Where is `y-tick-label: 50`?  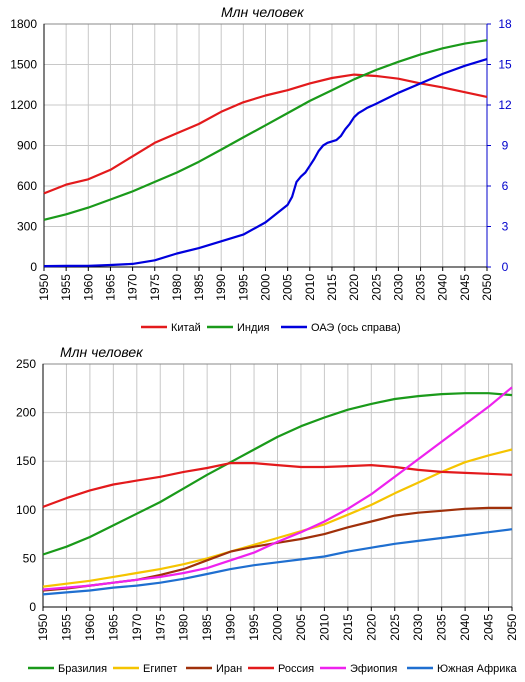 y-tick-label: 50 is located at coordinates (30, 558).